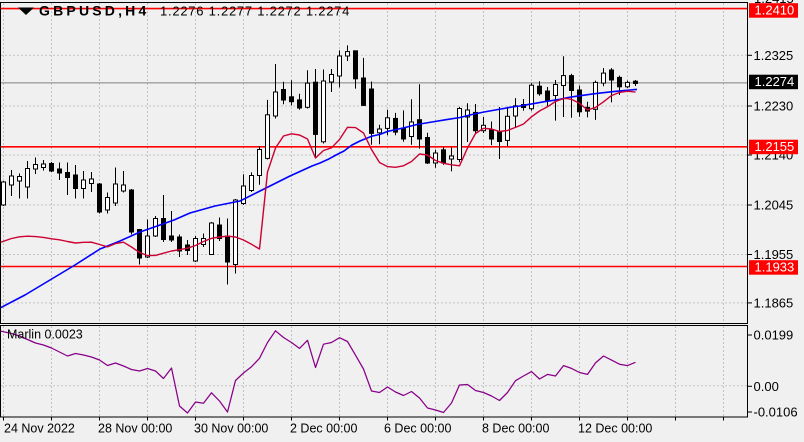 This screenshot has height=442, width=804. Describe the element at coordinates (774, 335) in the screenshot. I see `svg-text: 0.0199` at that location.